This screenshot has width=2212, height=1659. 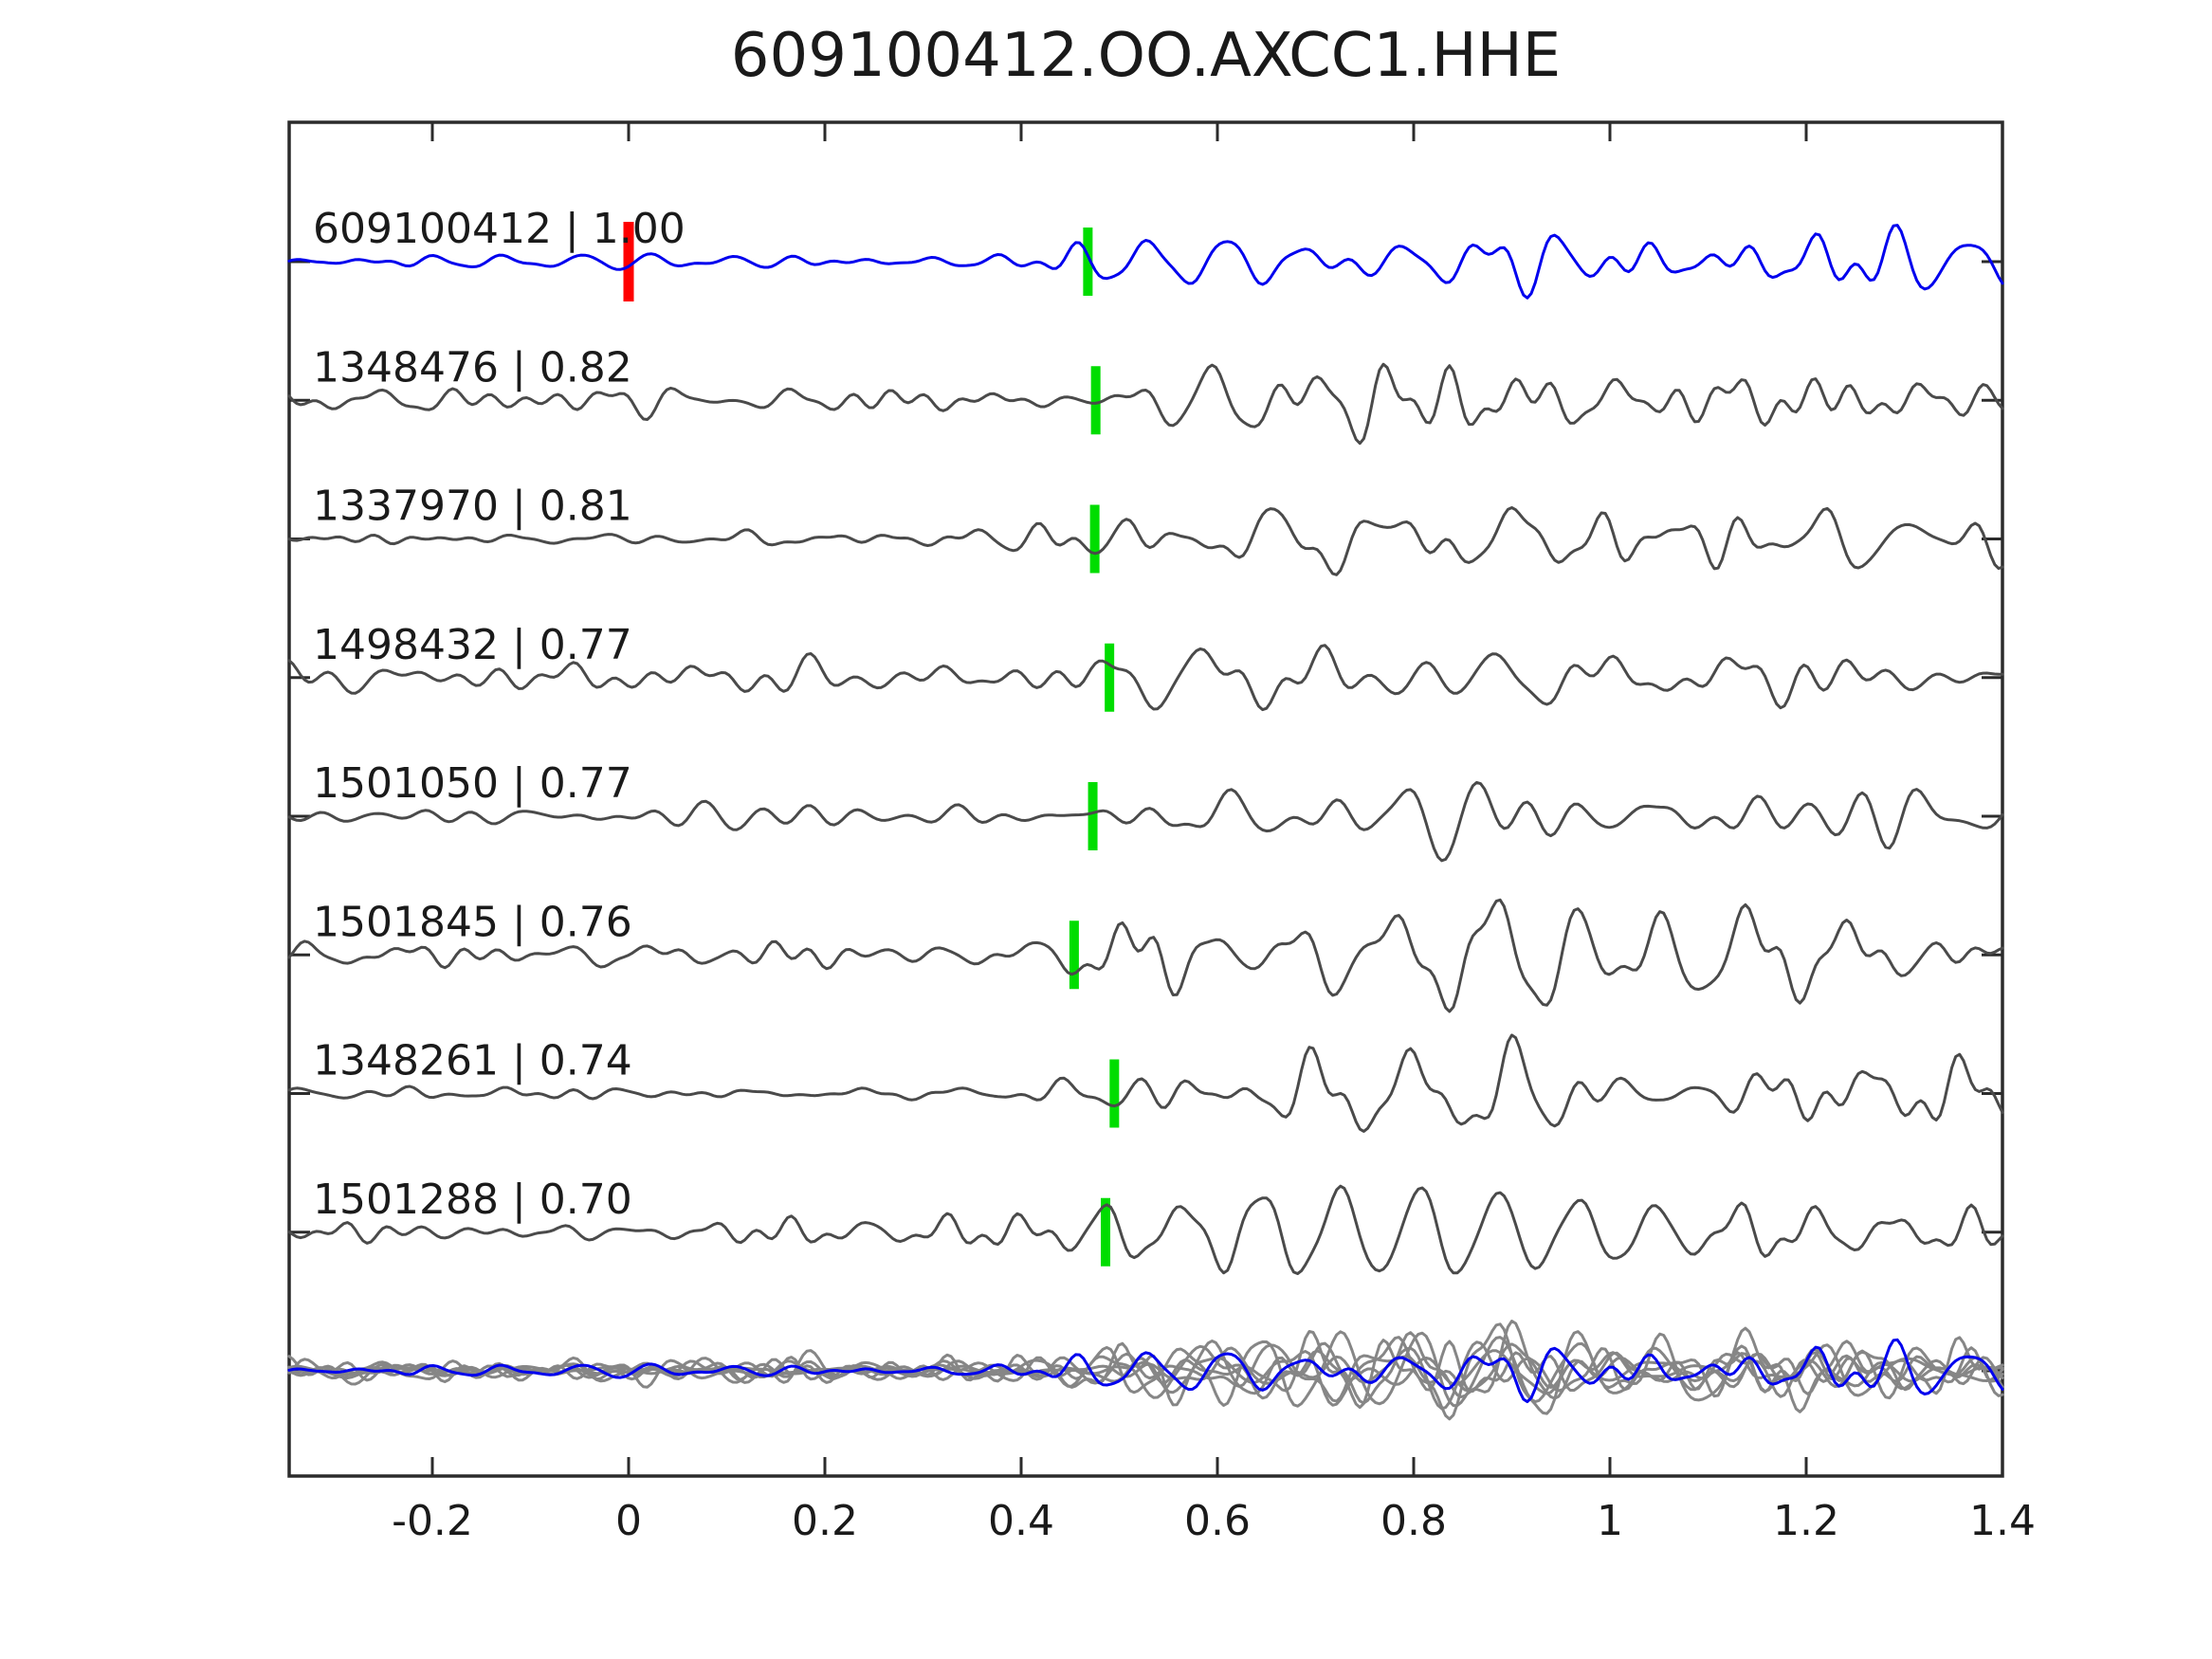 I want to click on x-tick-label: 0, so click(x=628, y=1521).